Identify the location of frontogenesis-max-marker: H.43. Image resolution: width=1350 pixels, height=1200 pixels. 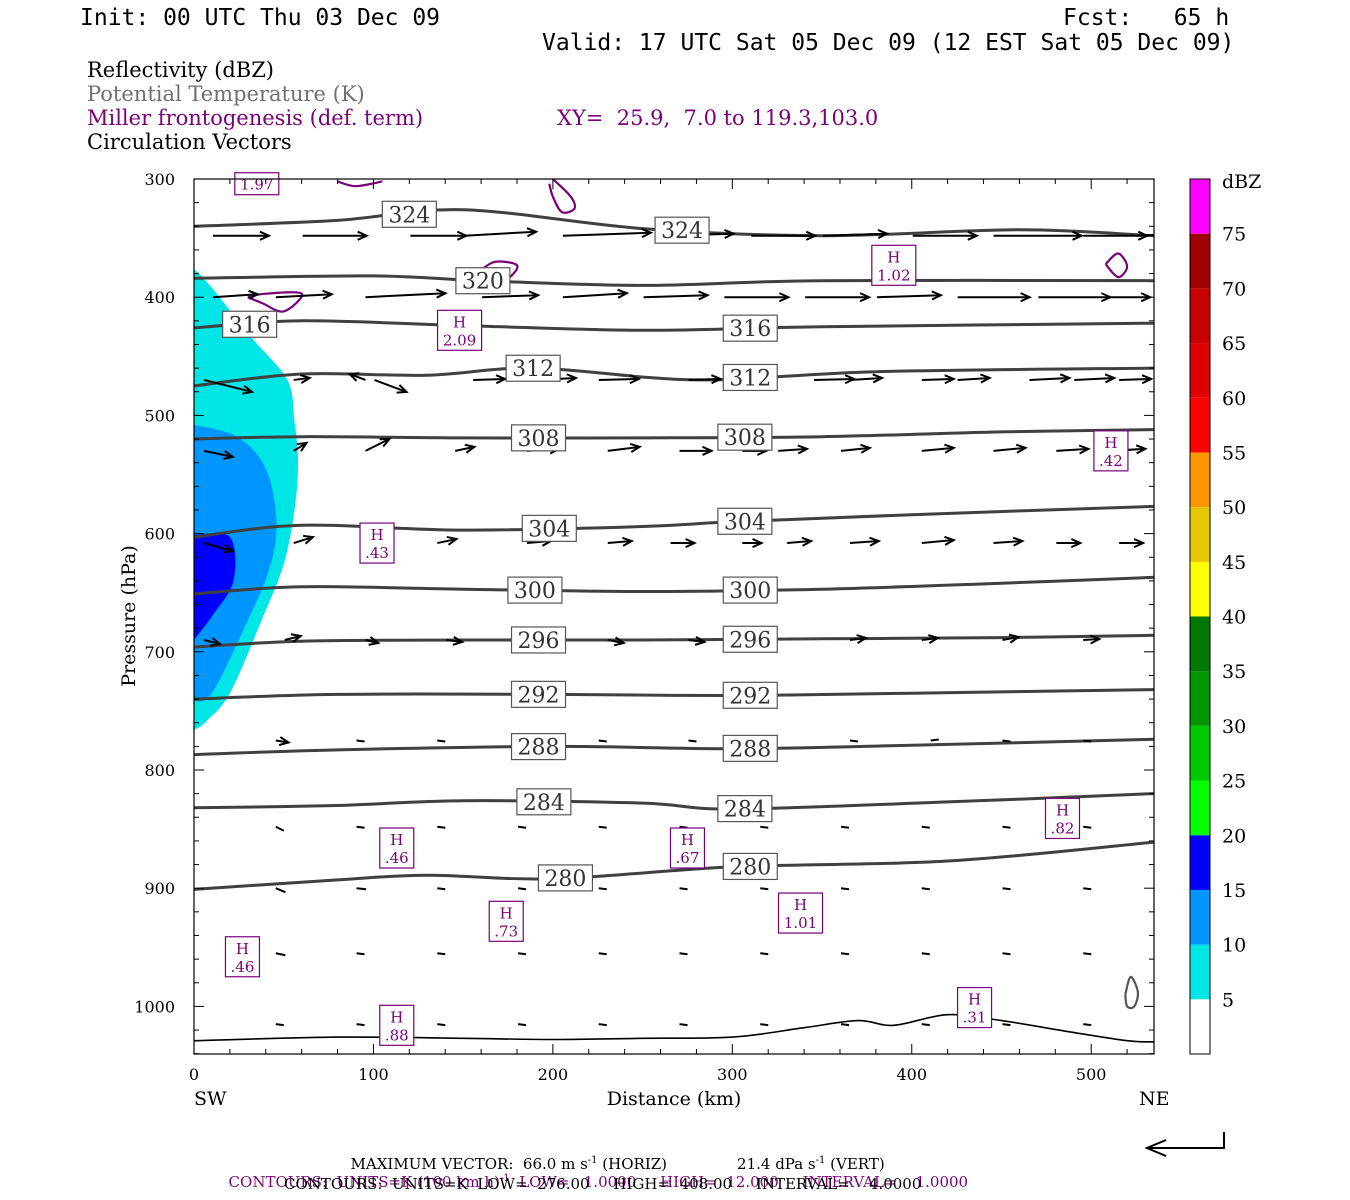
(377, 543).